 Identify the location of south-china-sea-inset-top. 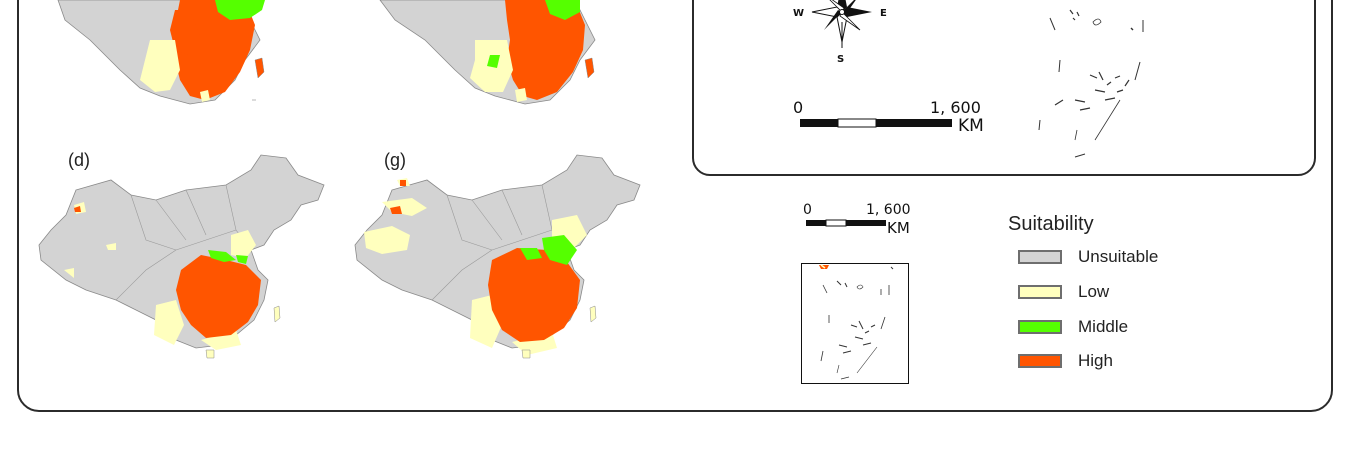
(1091, 83).